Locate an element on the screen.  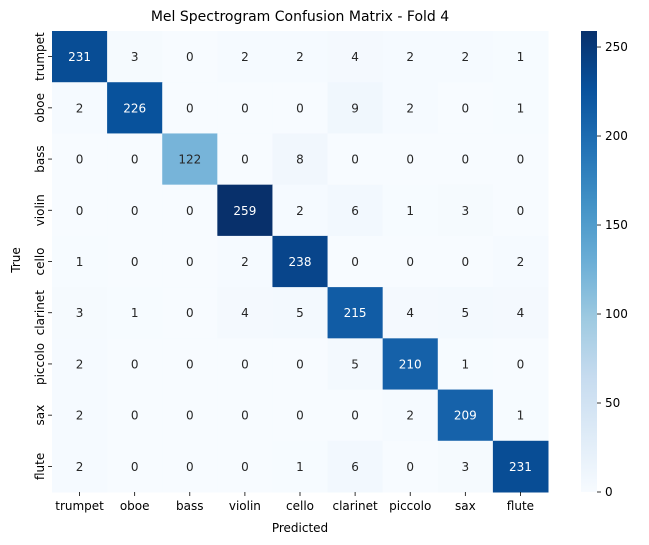
y-tick-label: sax is located at coordinates (40, 415).